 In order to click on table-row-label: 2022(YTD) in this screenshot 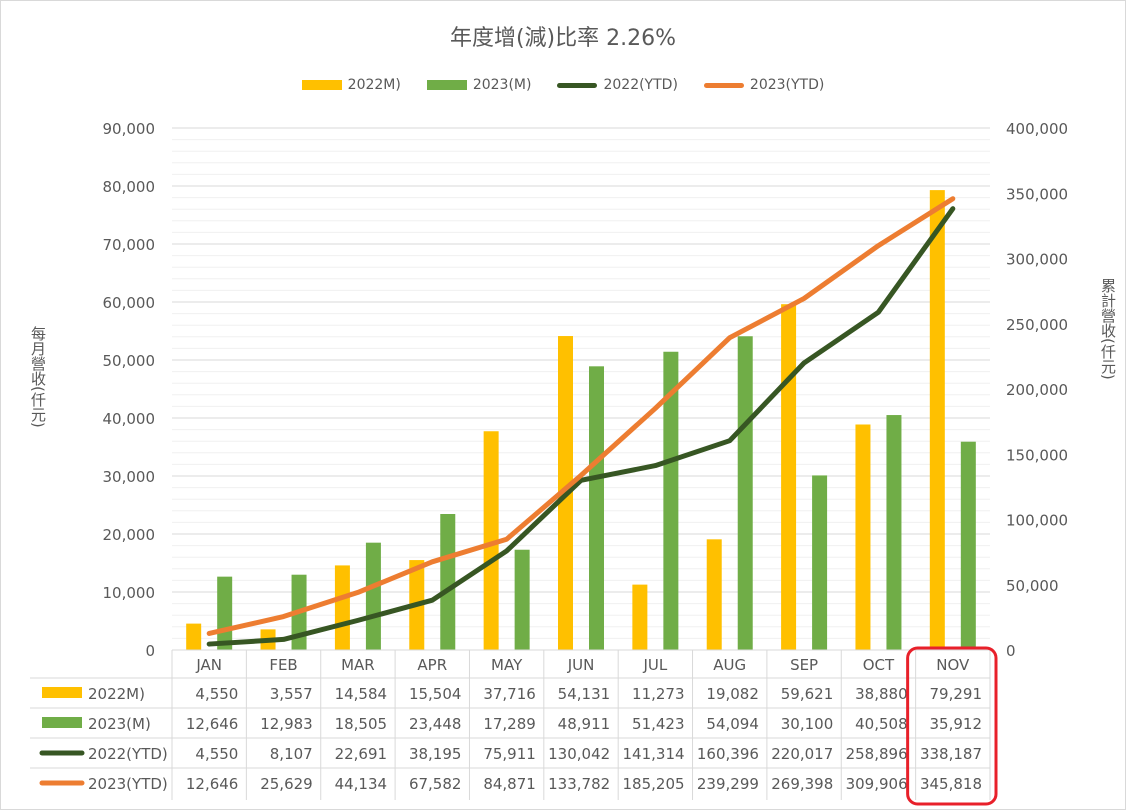, I will do `click(128, 754)`.